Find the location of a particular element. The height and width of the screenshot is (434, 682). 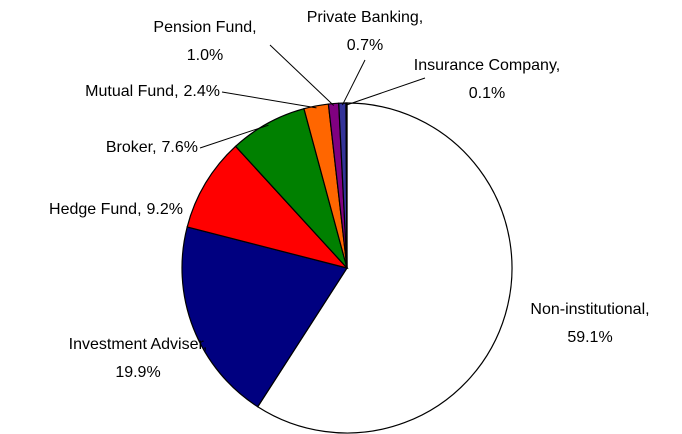

slice-label: Mutual Fund, 2.4% is located at coordinates (152, 91).